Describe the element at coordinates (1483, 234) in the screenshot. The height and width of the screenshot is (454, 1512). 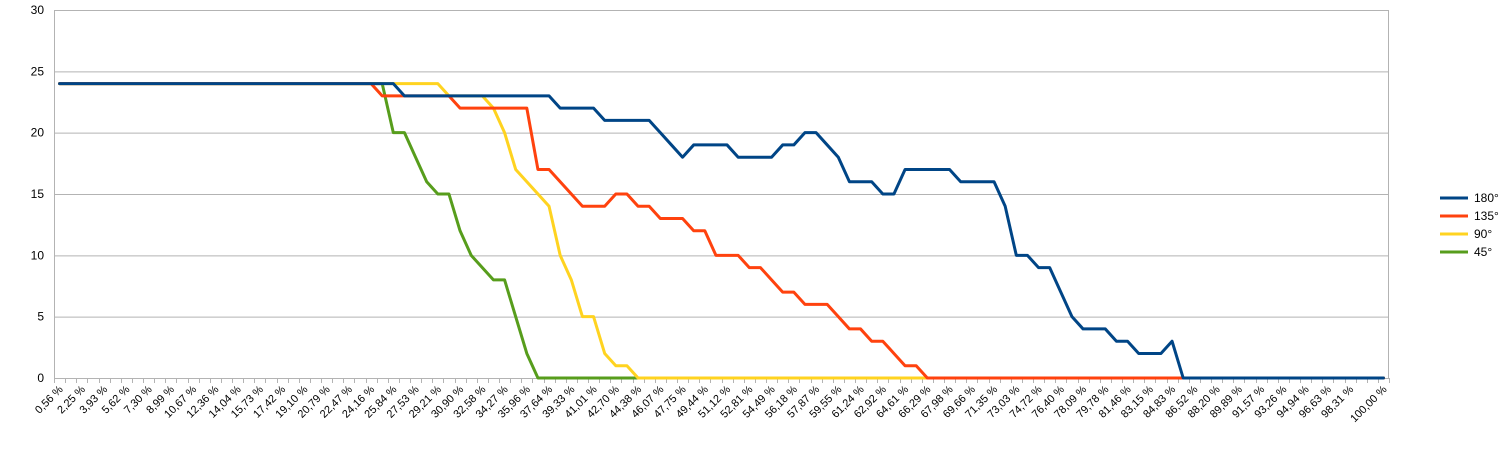
I see `legend-label: 90°` at that location.